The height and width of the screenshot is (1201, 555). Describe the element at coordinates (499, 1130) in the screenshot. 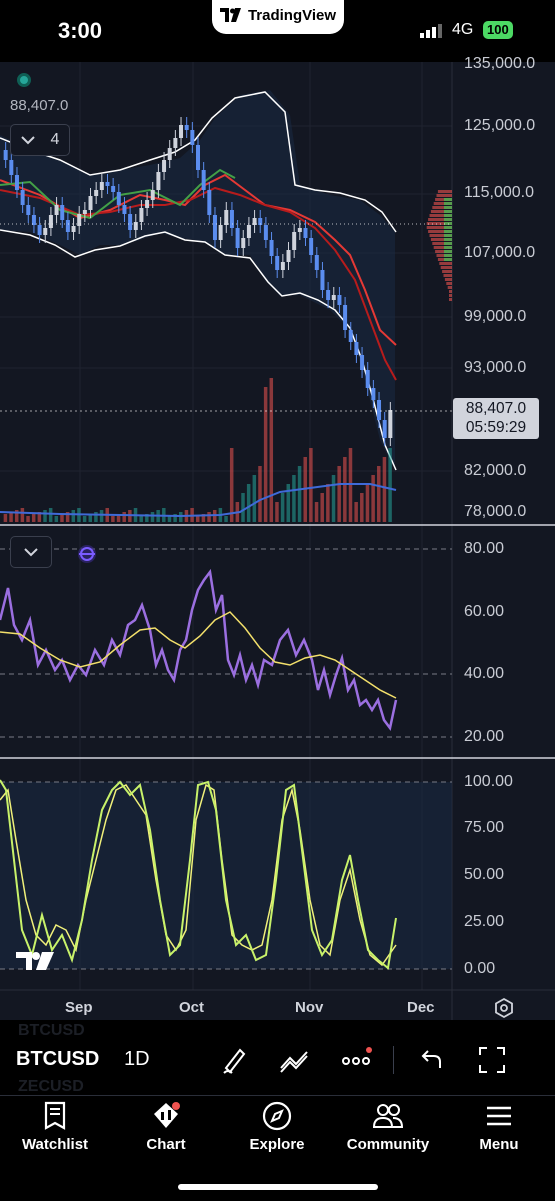

I see `nav-menu: Menu` at that location.